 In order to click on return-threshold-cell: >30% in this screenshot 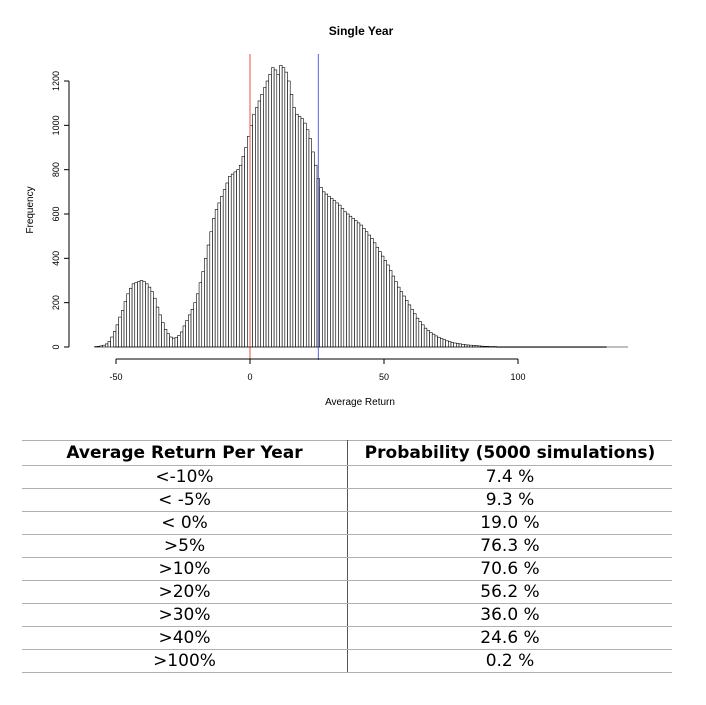, I will do `click(185, 615)`.